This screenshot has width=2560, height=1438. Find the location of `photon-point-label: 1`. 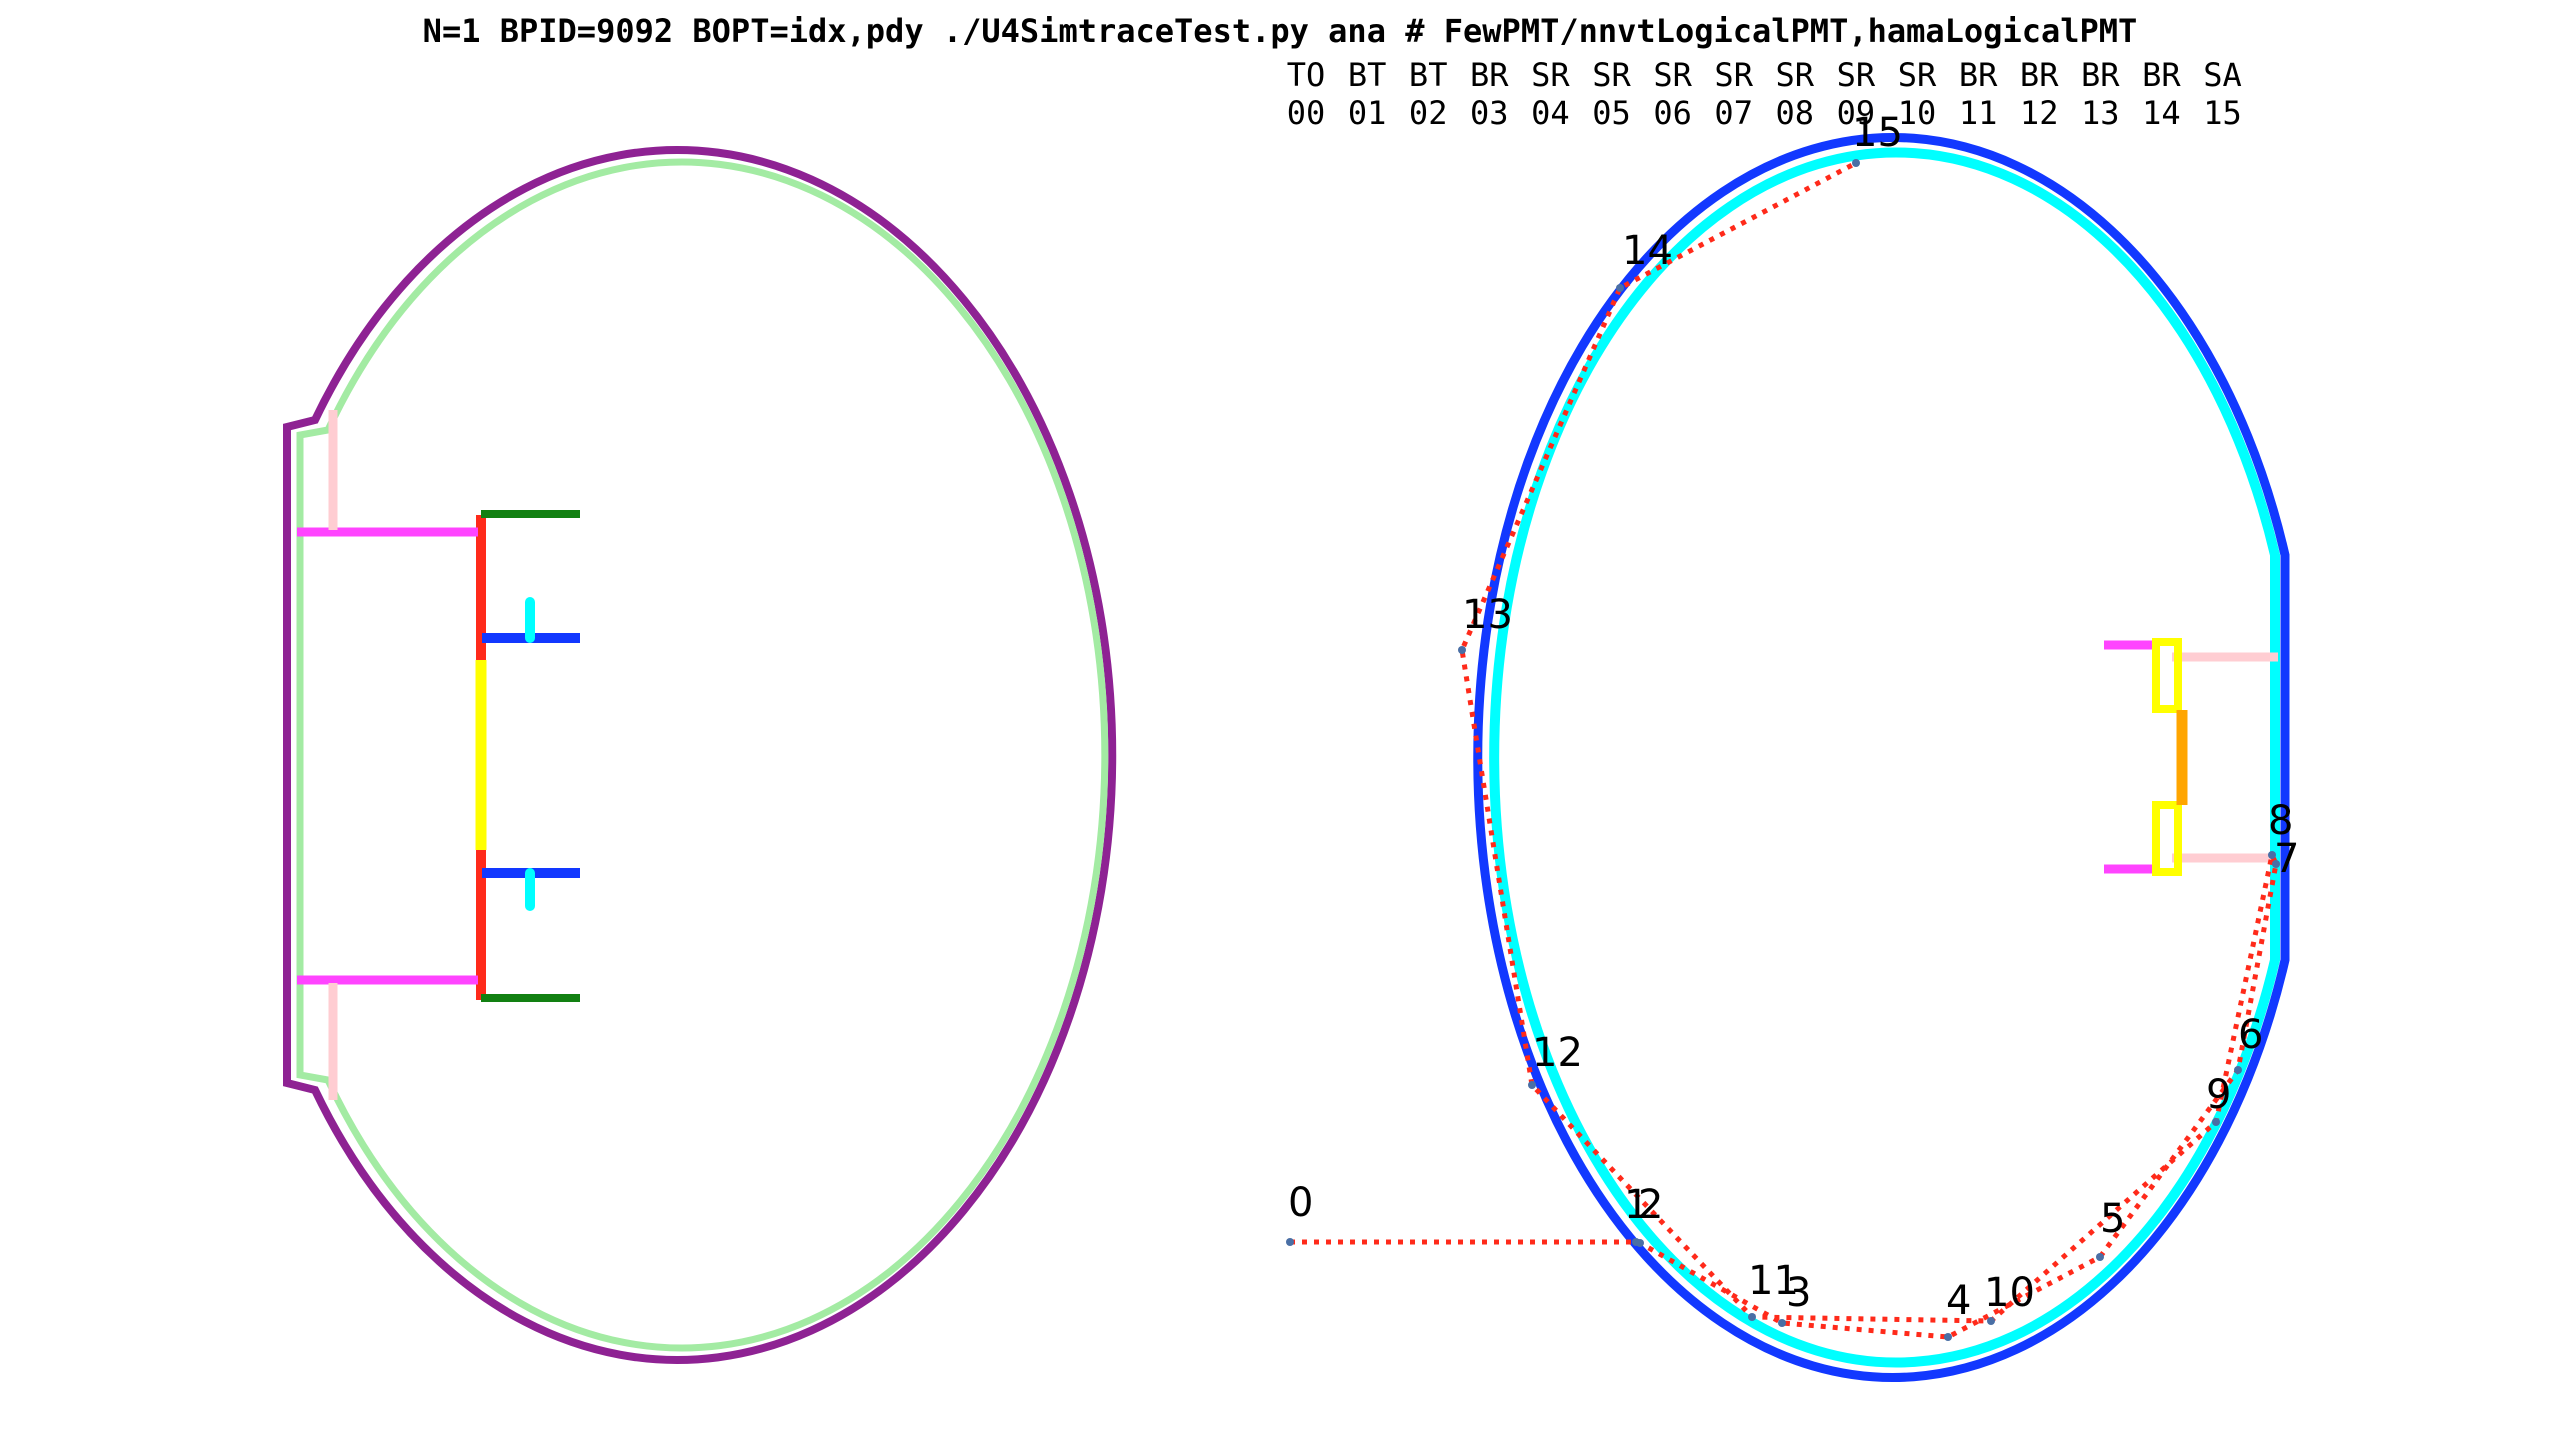

photon-point-label: 1 is located at coordinates (1636, 1205).